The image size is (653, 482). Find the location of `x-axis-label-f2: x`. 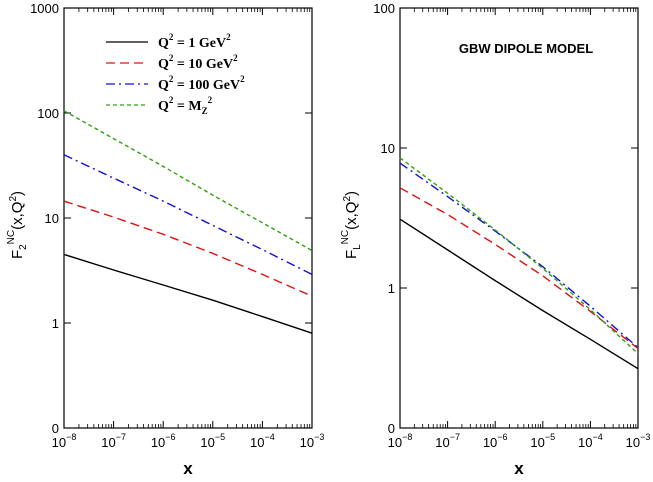

x-axis-label-f2: x is located at coordinates (188, 468).